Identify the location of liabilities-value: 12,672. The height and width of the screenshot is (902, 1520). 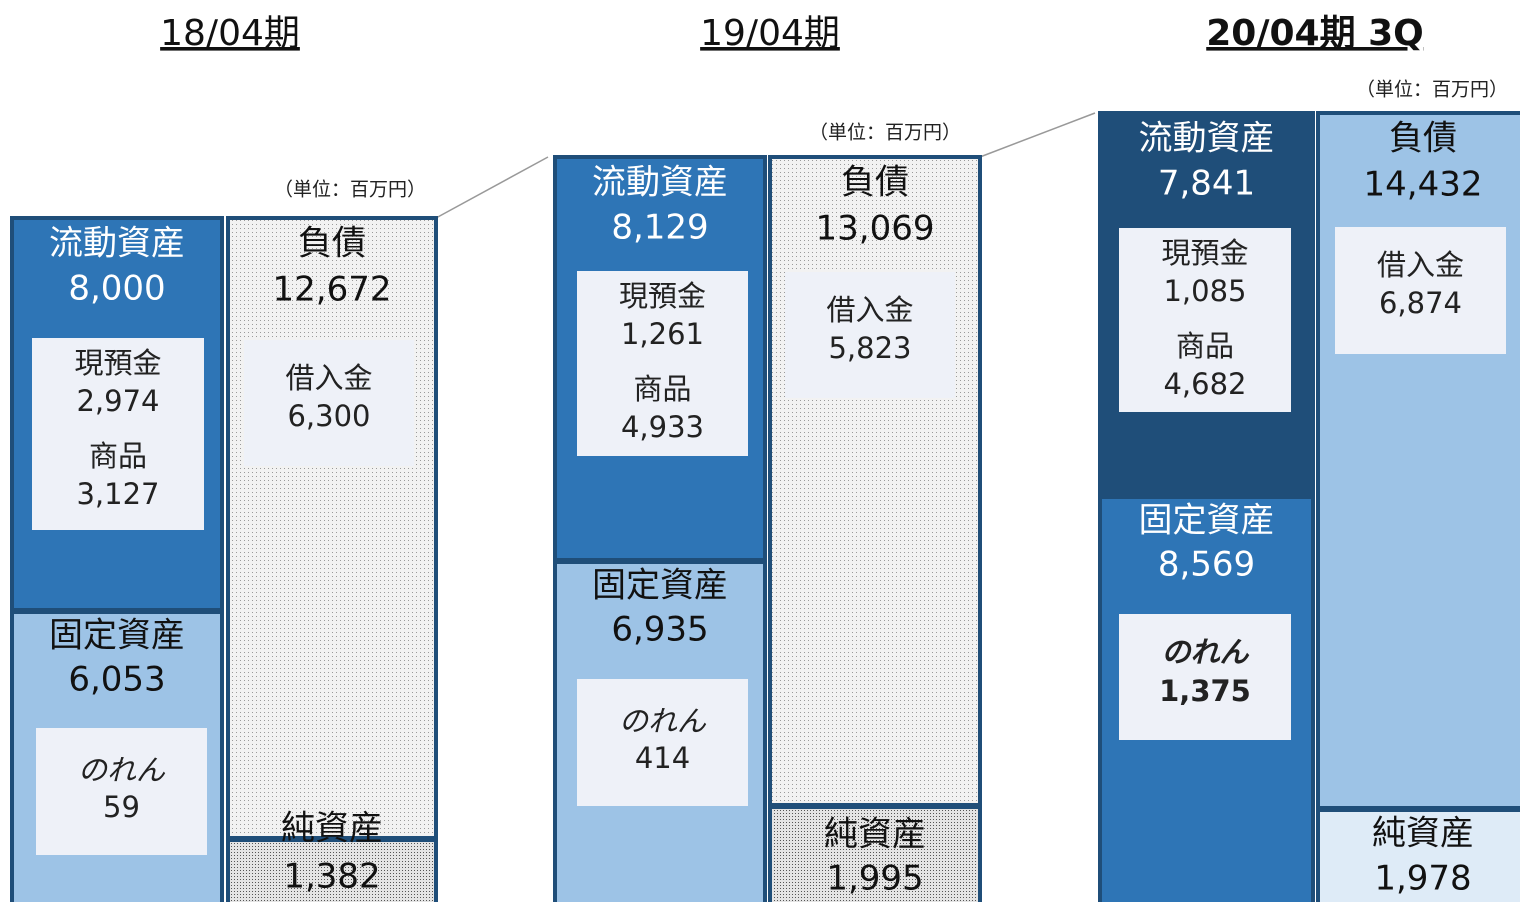
(332, 290).